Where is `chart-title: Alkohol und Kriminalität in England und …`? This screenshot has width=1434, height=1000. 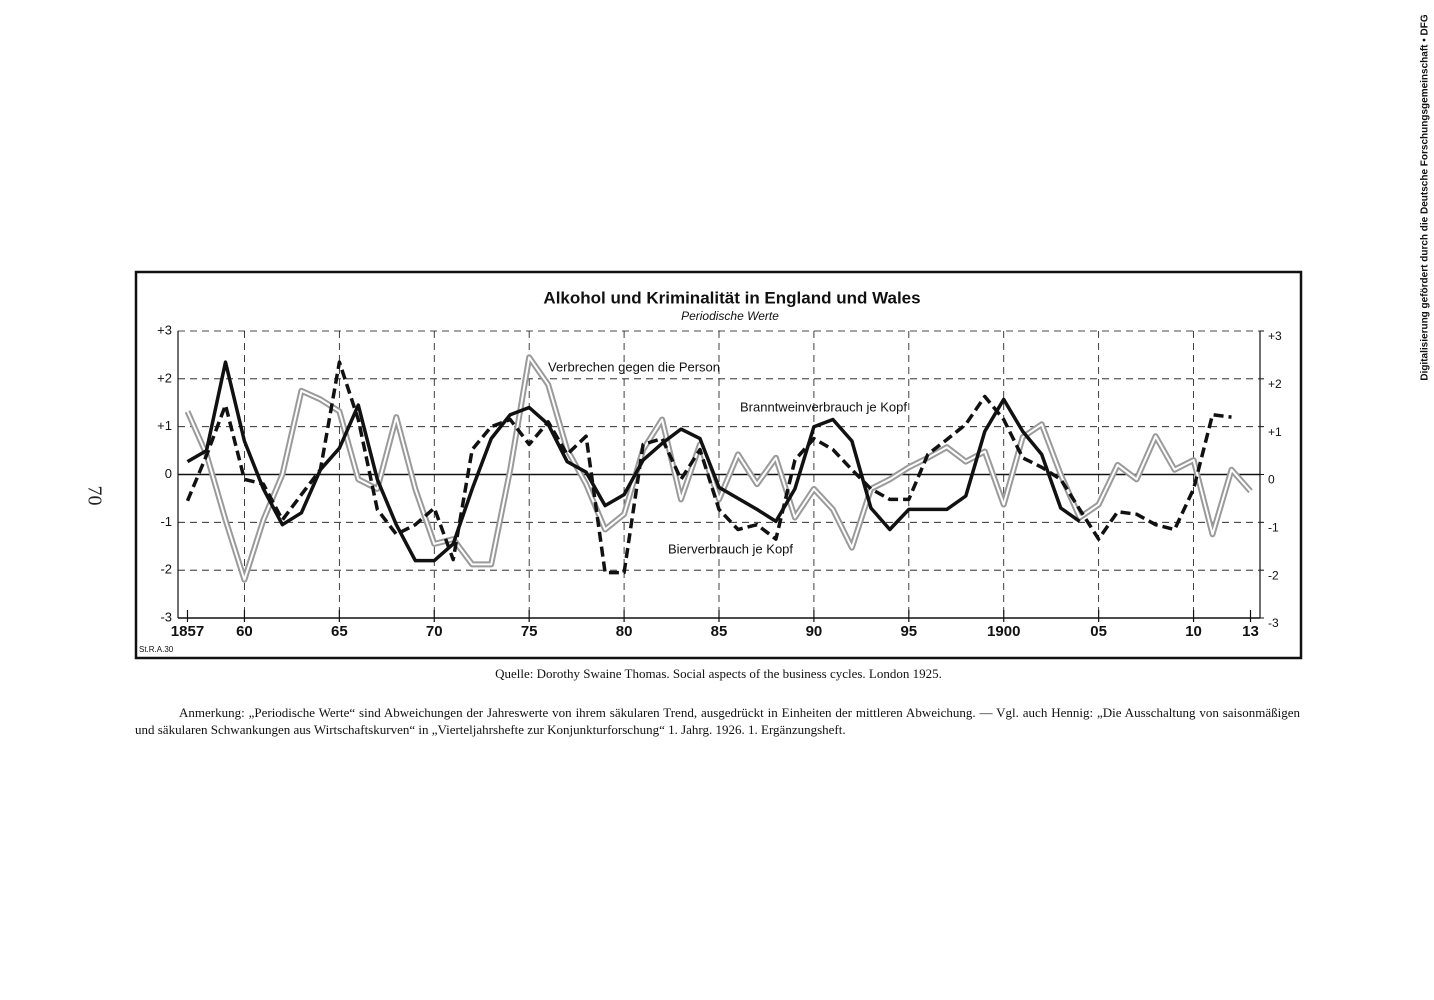
chart-title: Alkohol und Kriminalität in England und … is located at coordinates (731, 297).